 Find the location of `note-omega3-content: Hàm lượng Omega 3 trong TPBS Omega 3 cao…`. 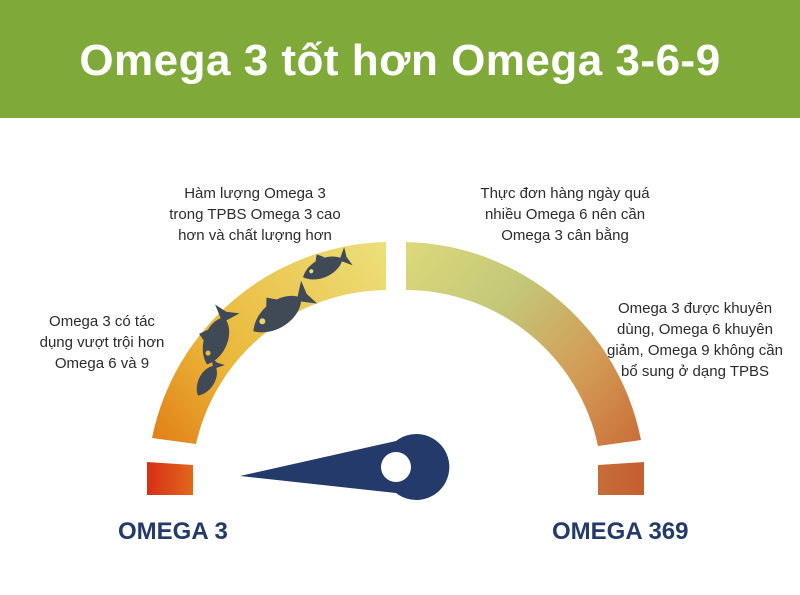

note-omega3-content: Hàm lượng Omega 3 trong TPBS Omega 3 cao… is located at coordinates (255, 214).